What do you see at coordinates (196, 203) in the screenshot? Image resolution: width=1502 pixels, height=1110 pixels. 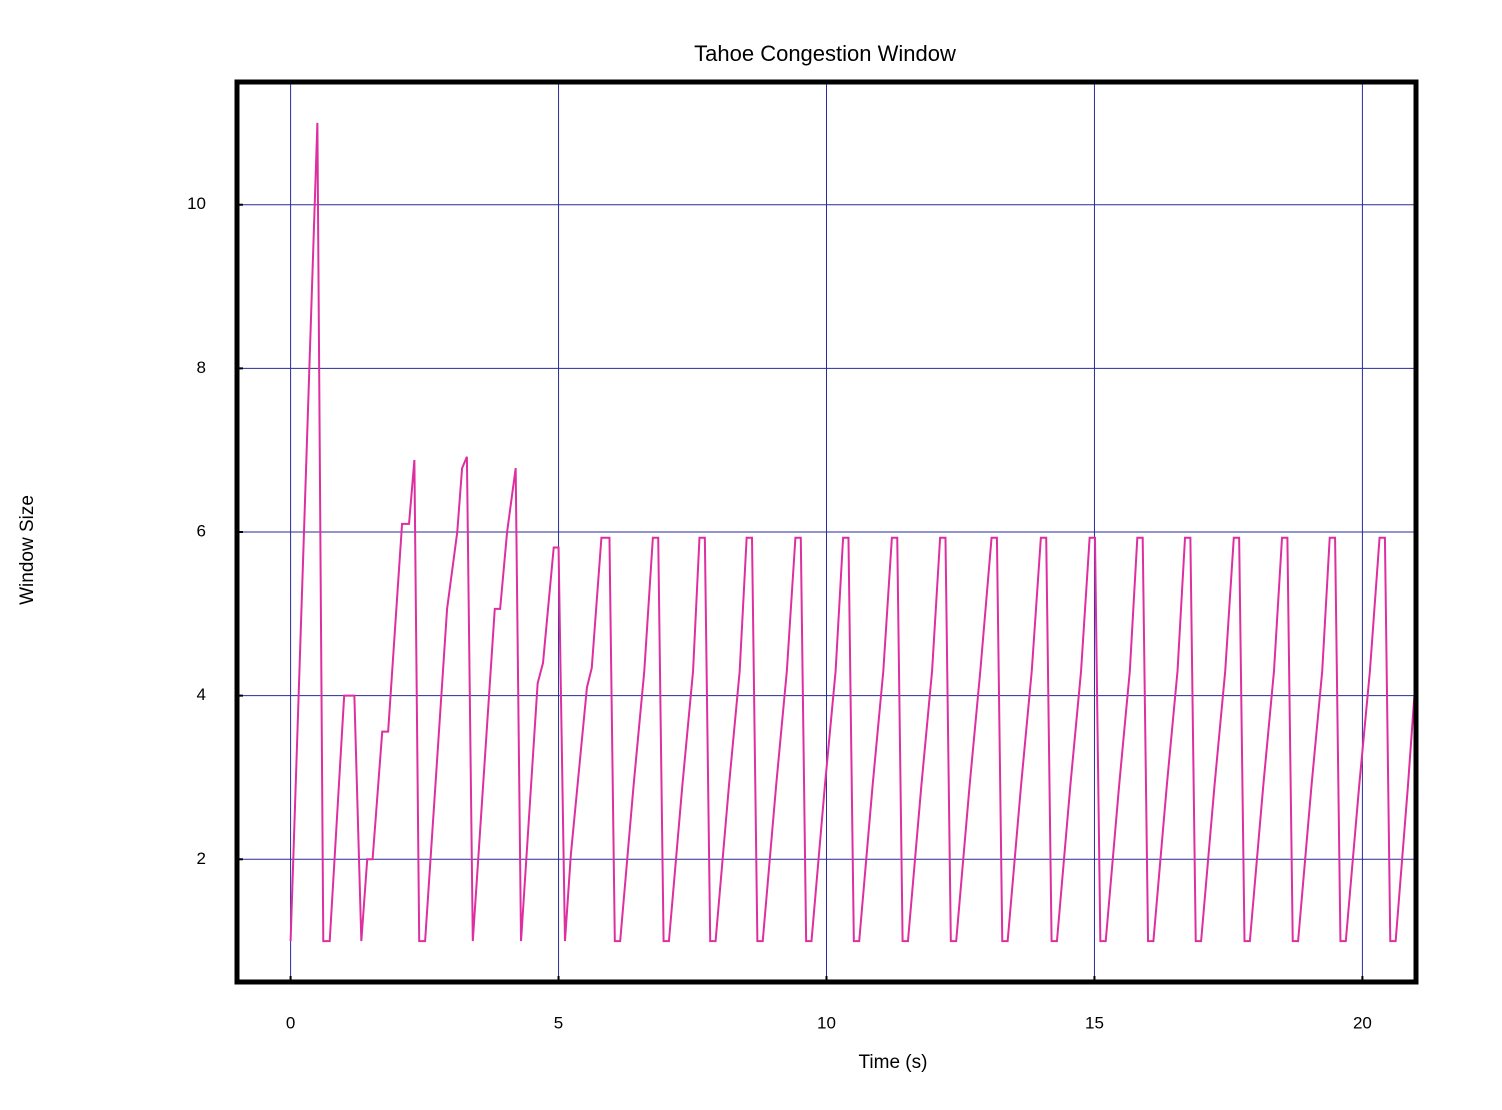 I see `y-tick-label: 10` at bounding box center [196, 203].